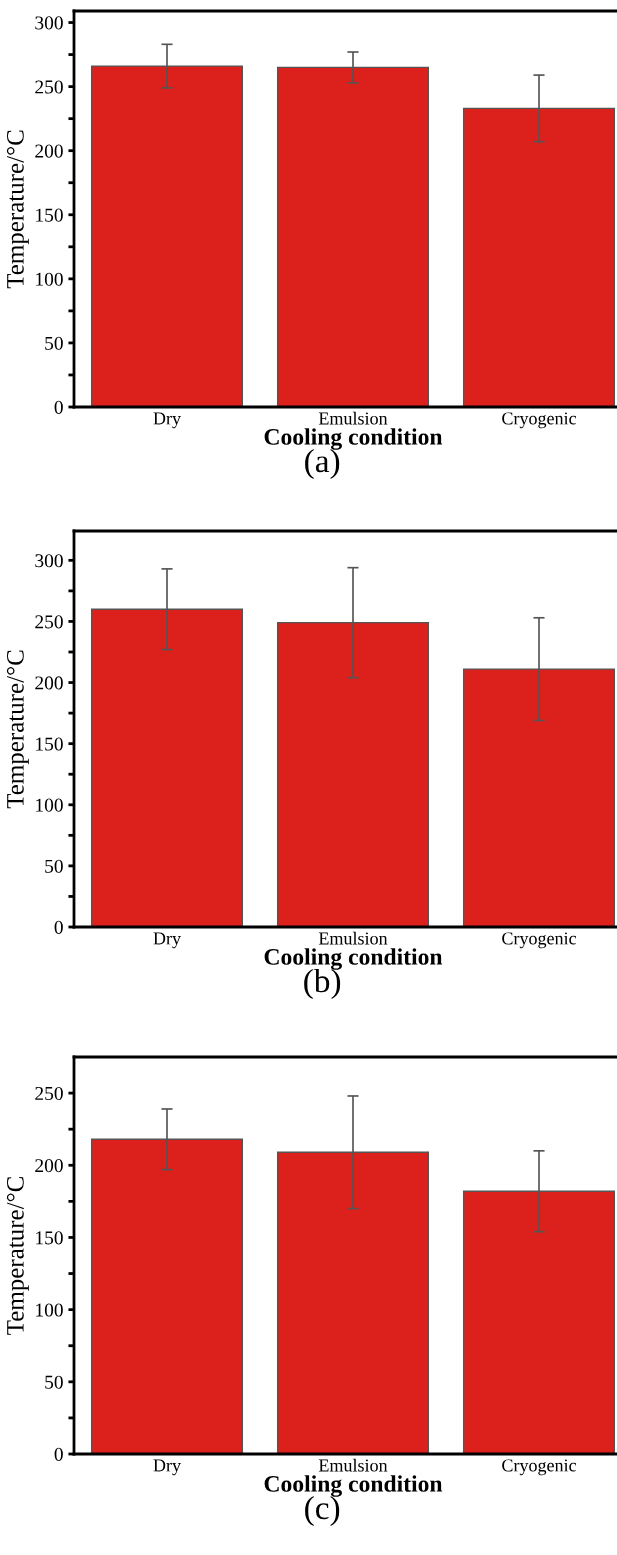 The image size is (617, 1555). I want to click on text: (c), so click(322, 1511).